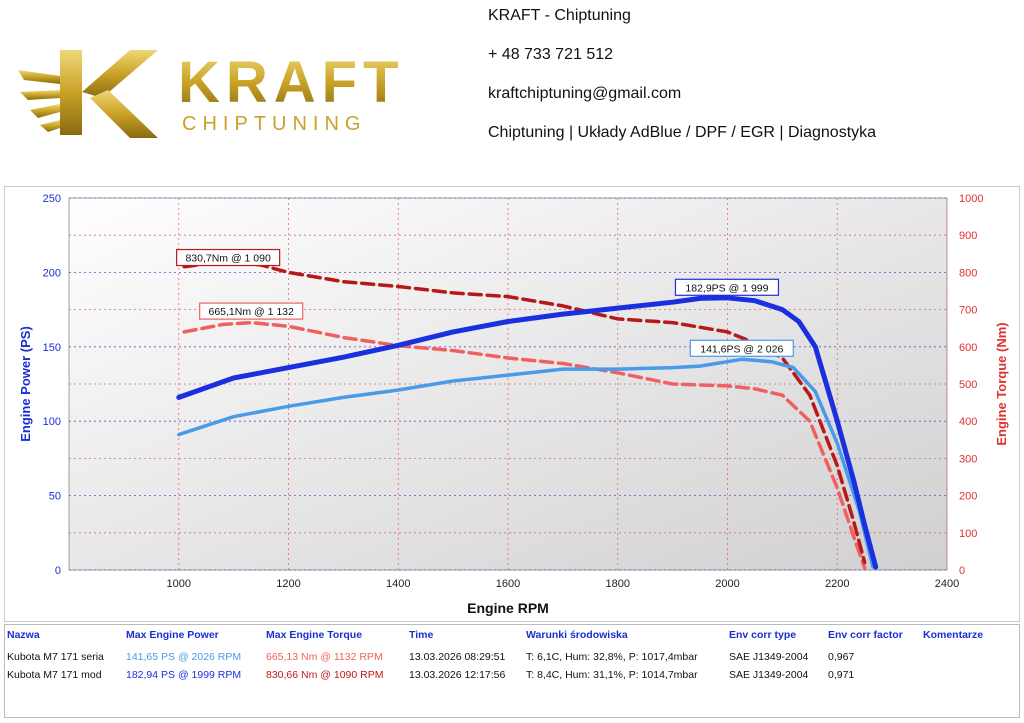 The image size is (1024, 723). I want to click on company-name: KRAFT - Chiptuning, so click(559, 15).